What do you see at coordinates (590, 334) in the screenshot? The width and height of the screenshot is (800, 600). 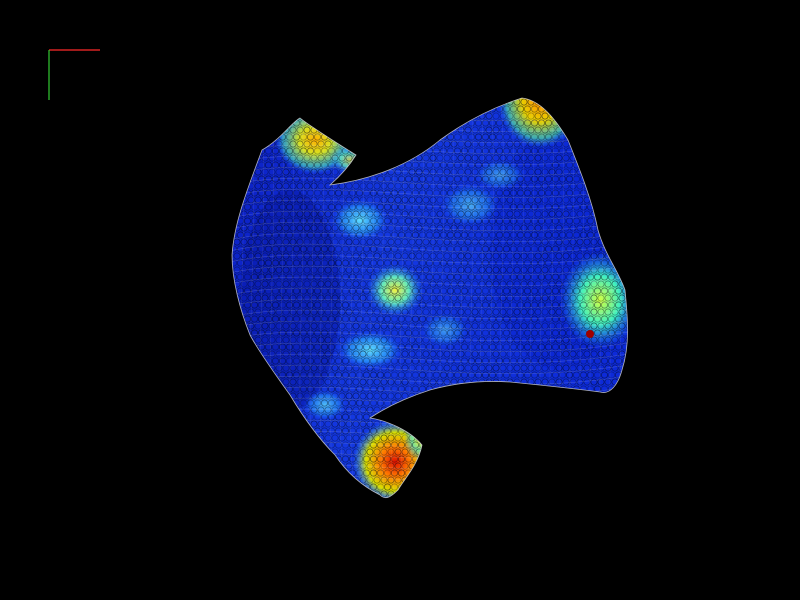 I see `selected-node-marker` at bounding box center [590, 334].